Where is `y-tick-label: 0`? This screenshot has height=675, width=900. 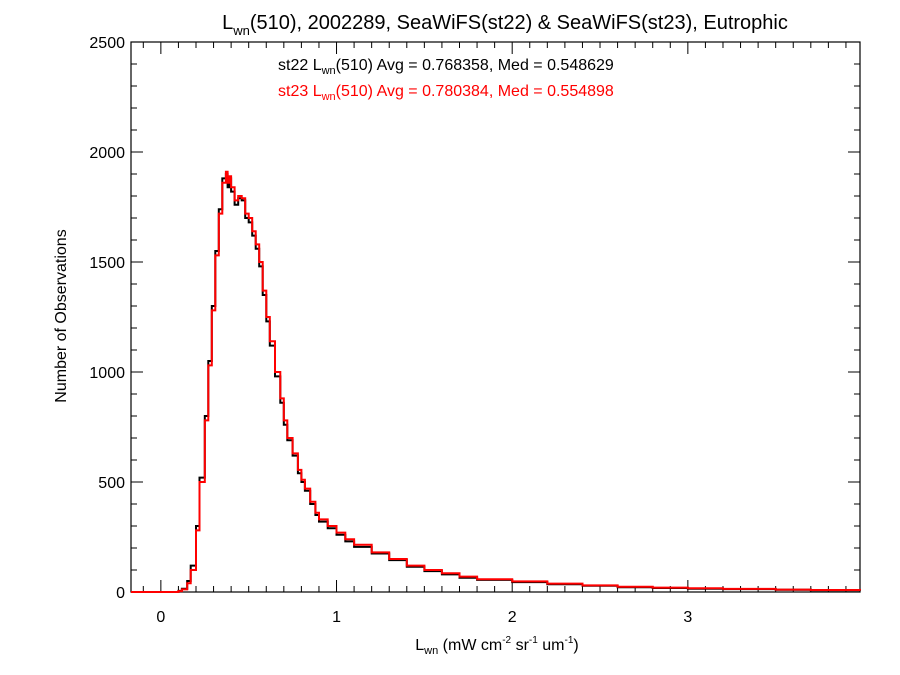
y-tick-label: 0 is located at coordinates (120, 593).